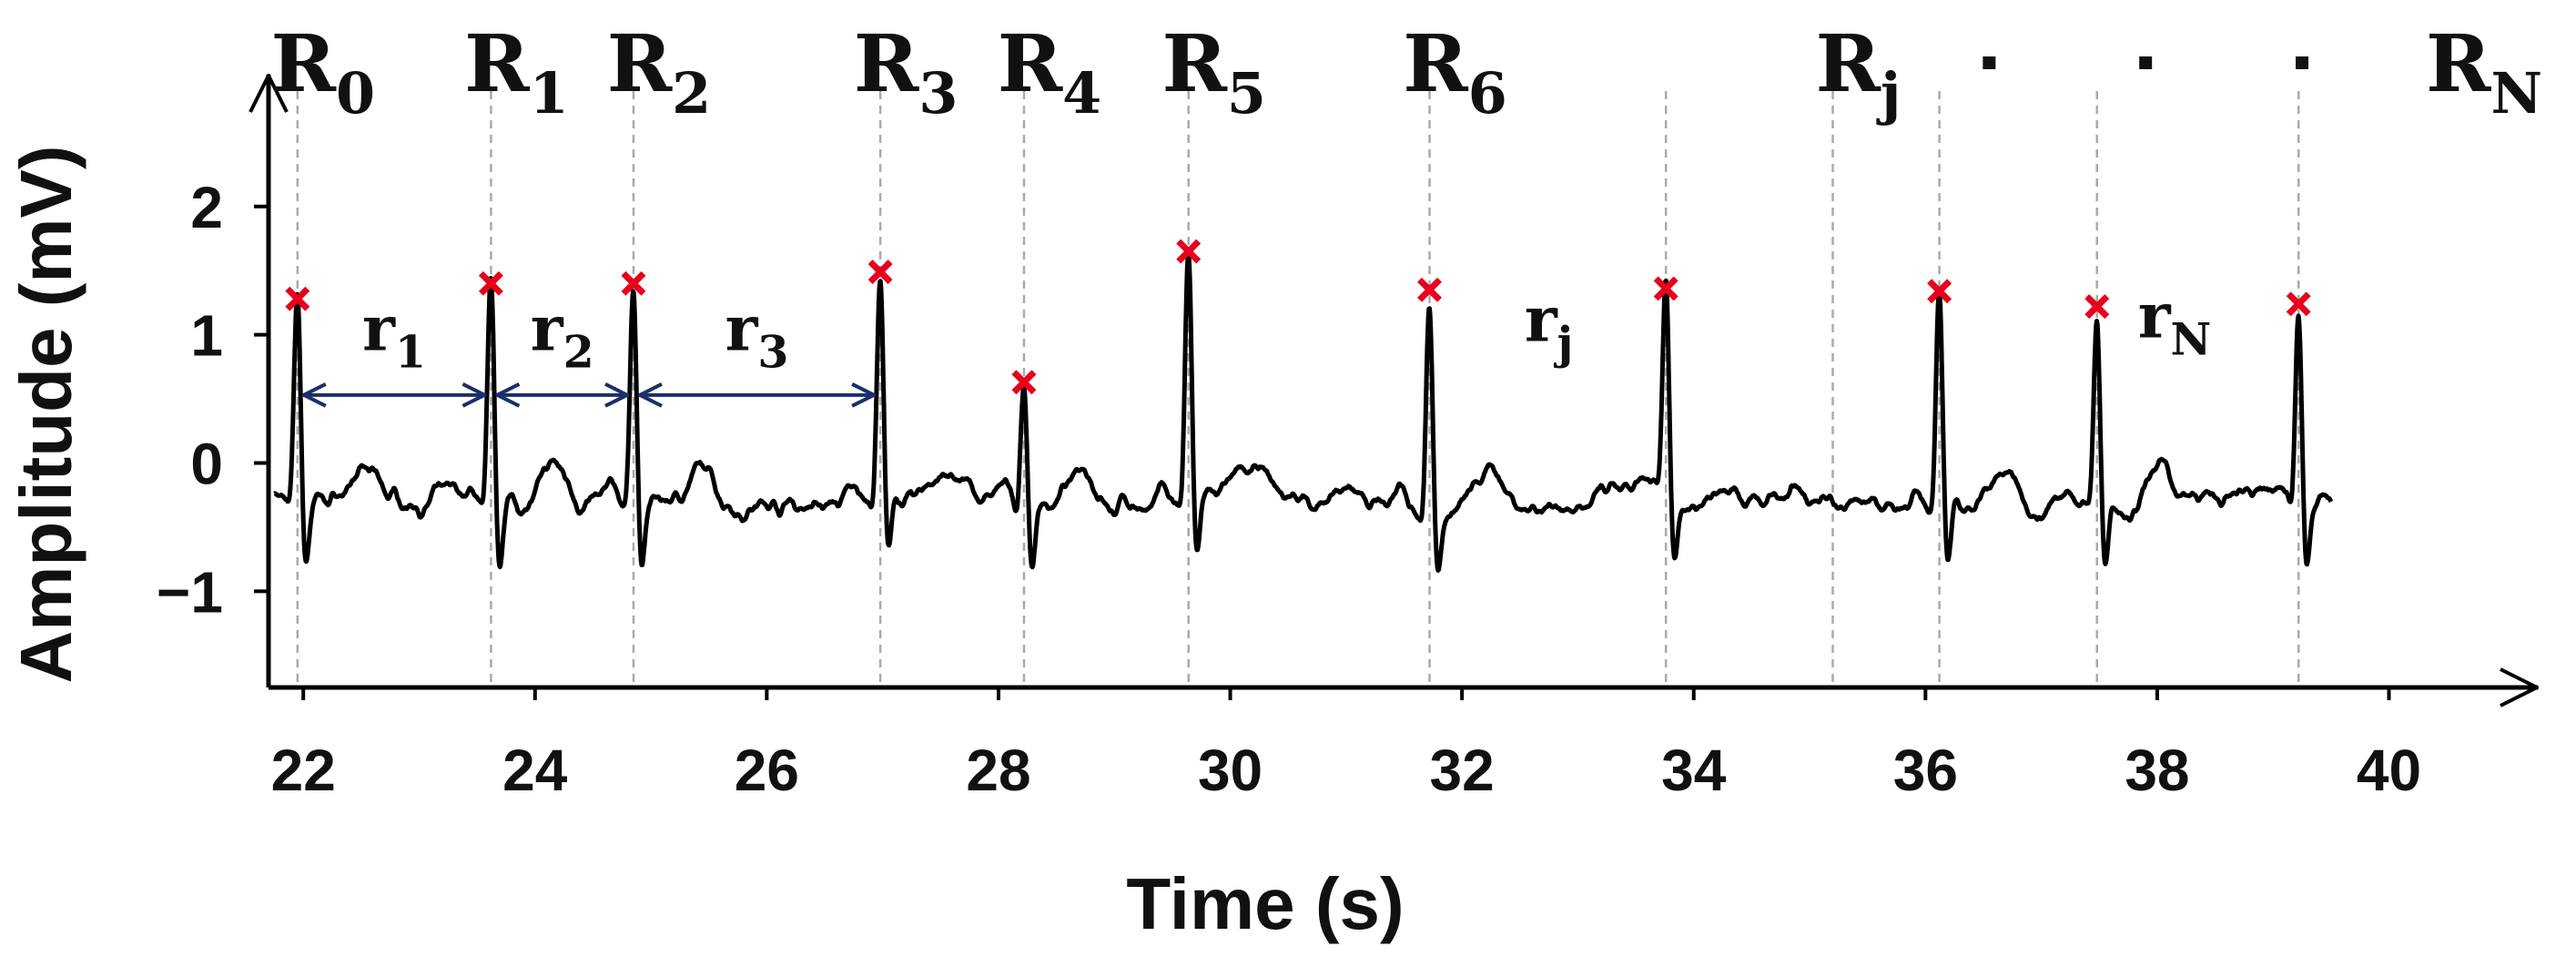  I want to click on x-tick-label: 28, so click(998, 770).